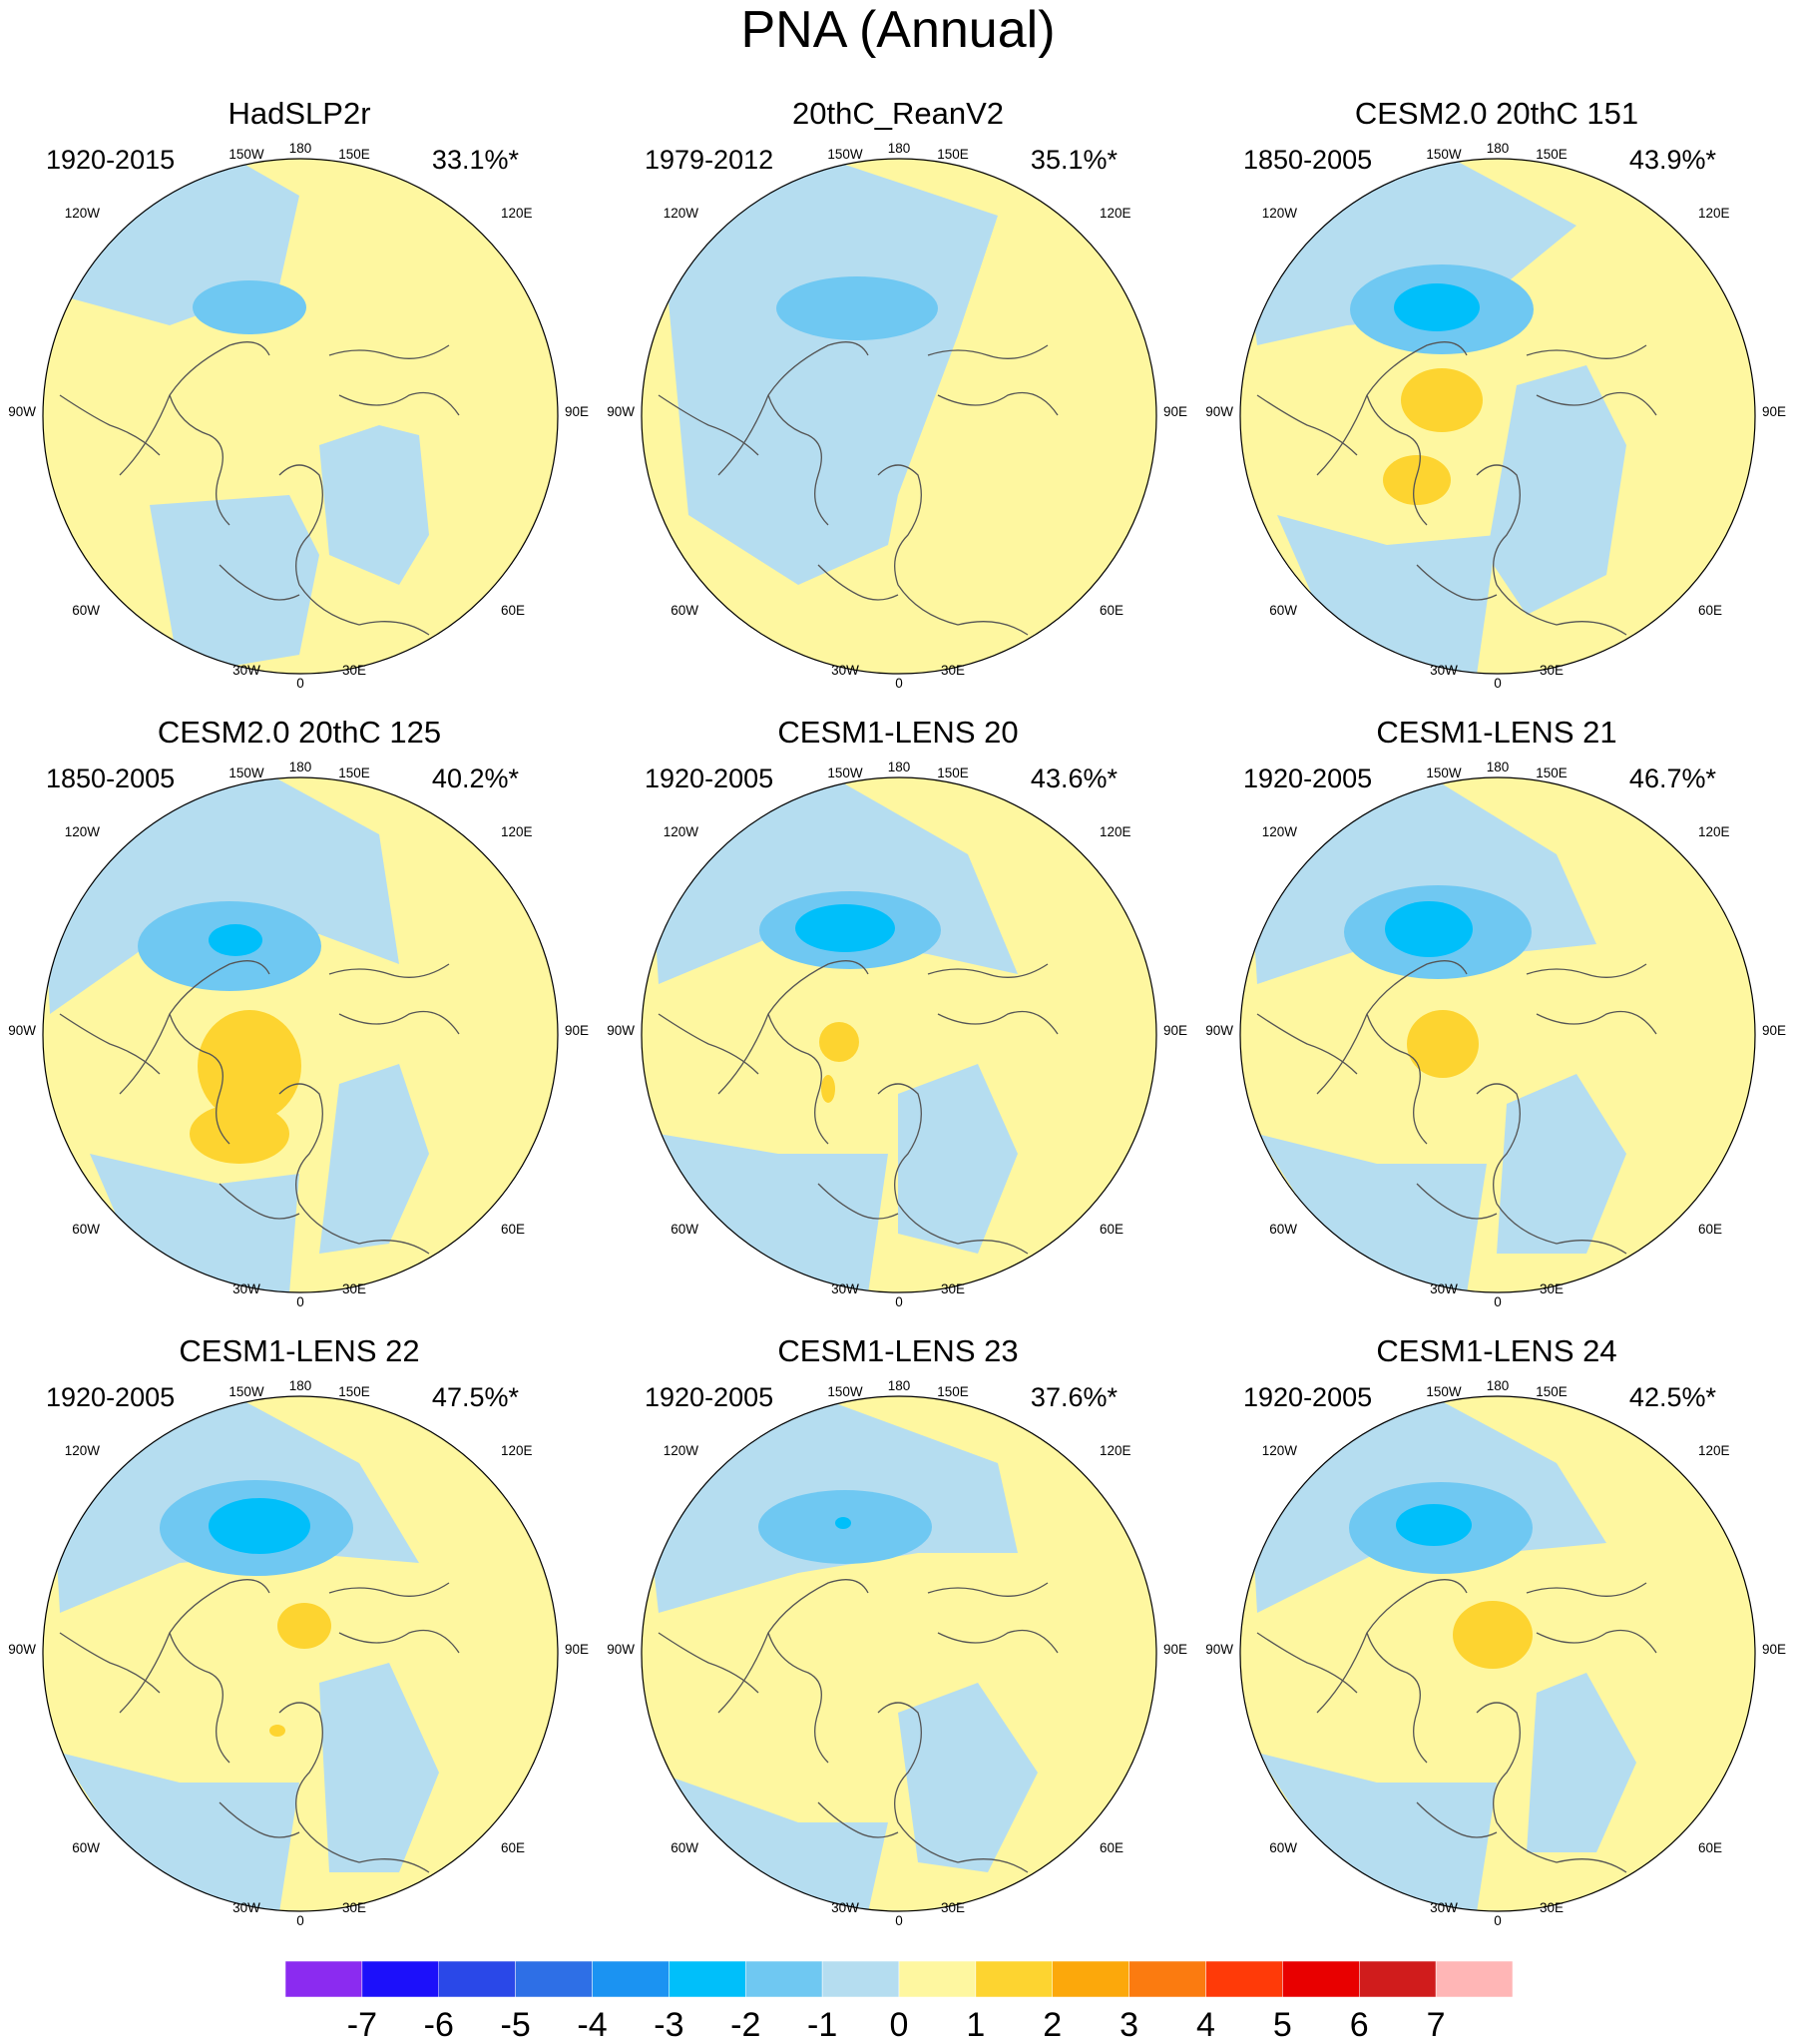  Describe the element at coordinates (1436, 2025) in the screenshot. I see `colorbar-tick-label: 7` at that location.